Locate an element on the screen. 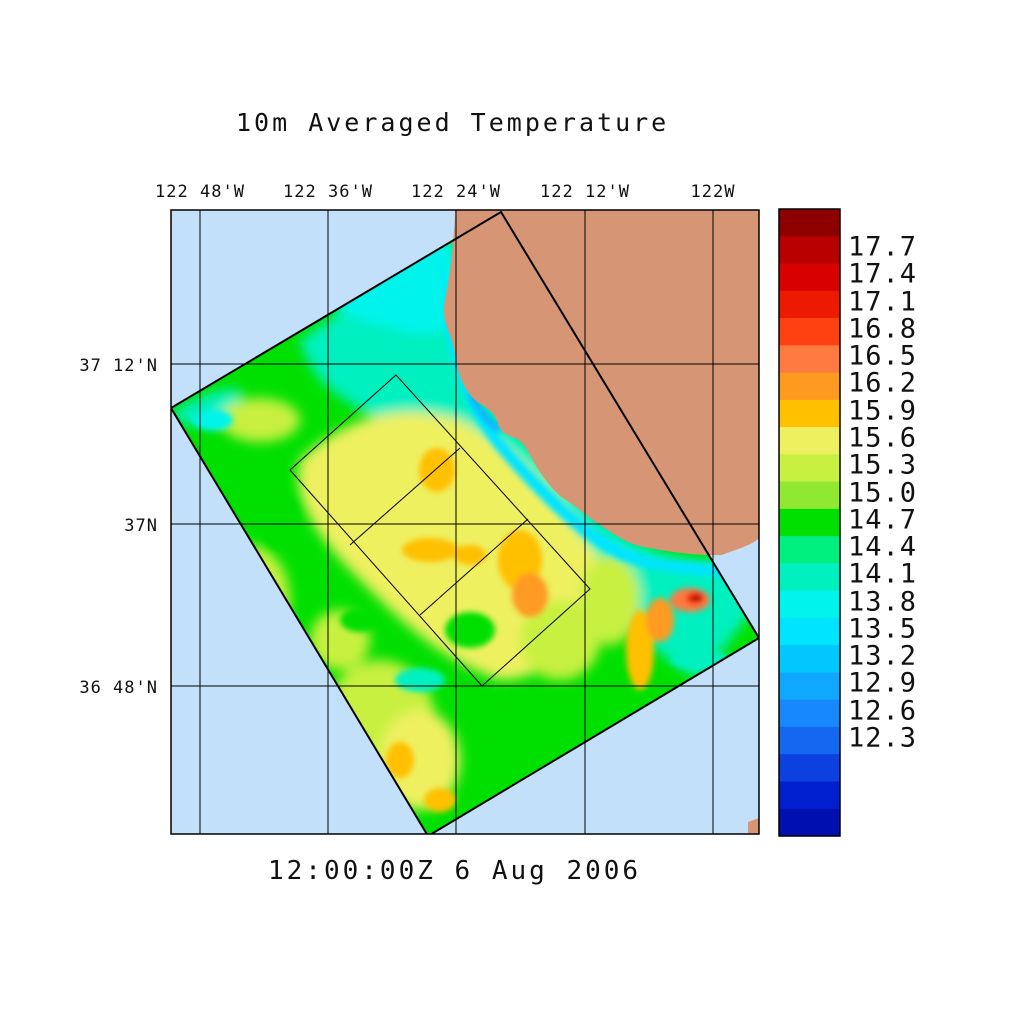 The height and width of the screenshot is (1024, 1024). lat-label-37n: 37N is located at coordinates (141, 526).